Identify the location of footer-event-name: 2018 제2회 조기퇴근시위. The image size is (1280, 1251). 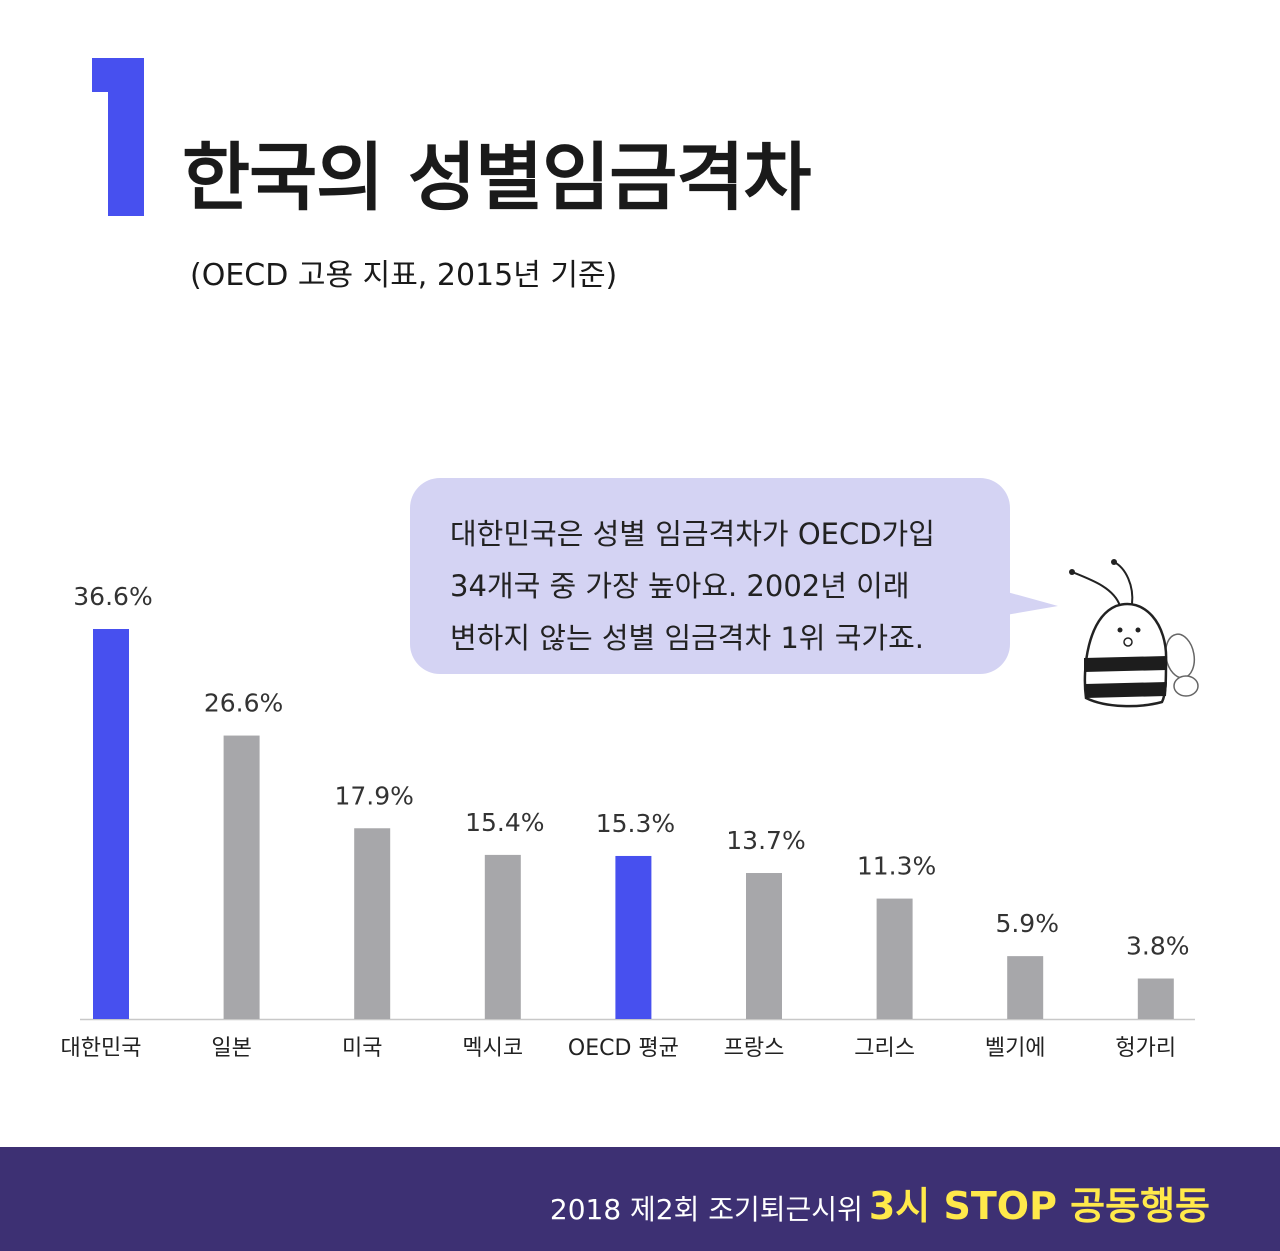
(706, 1209).